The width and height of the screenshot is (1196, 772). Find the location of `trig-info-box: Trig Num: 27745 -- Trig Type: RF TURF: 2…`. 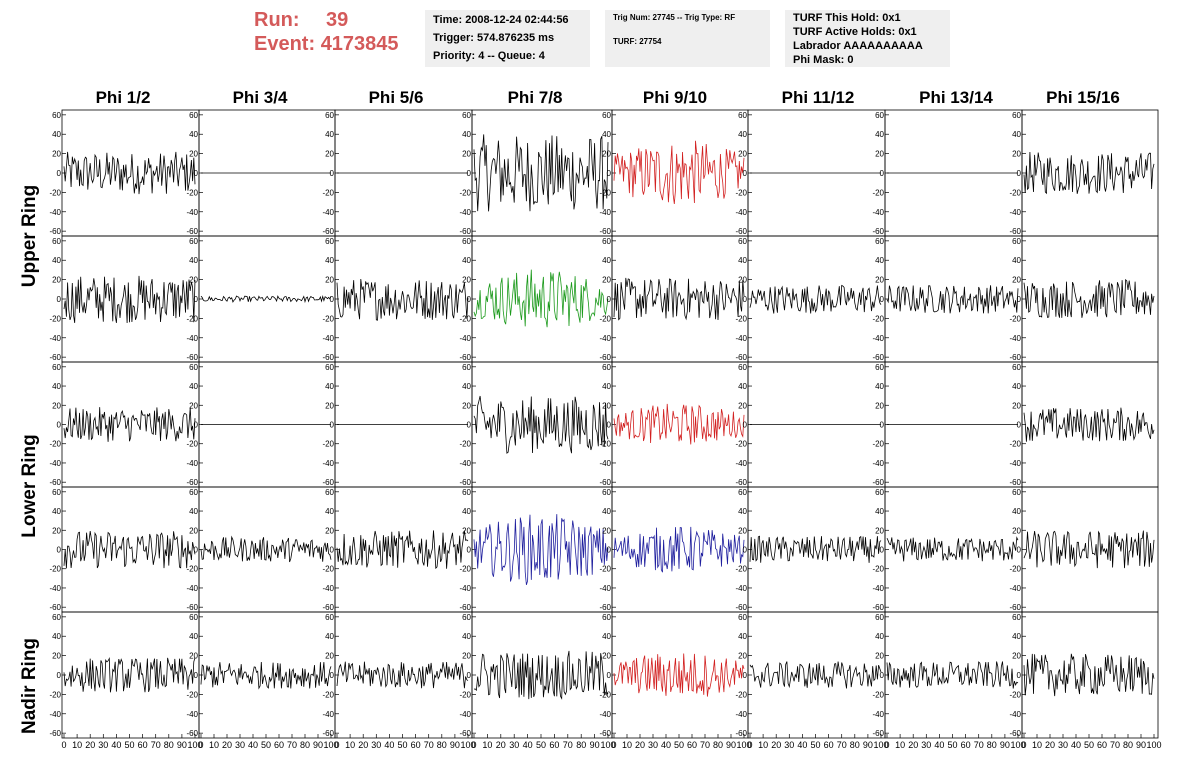

trig-info-box: Trig Num: 27745 -- Trig Type: RF TURF: 2… is located at coordinates (687, 38).